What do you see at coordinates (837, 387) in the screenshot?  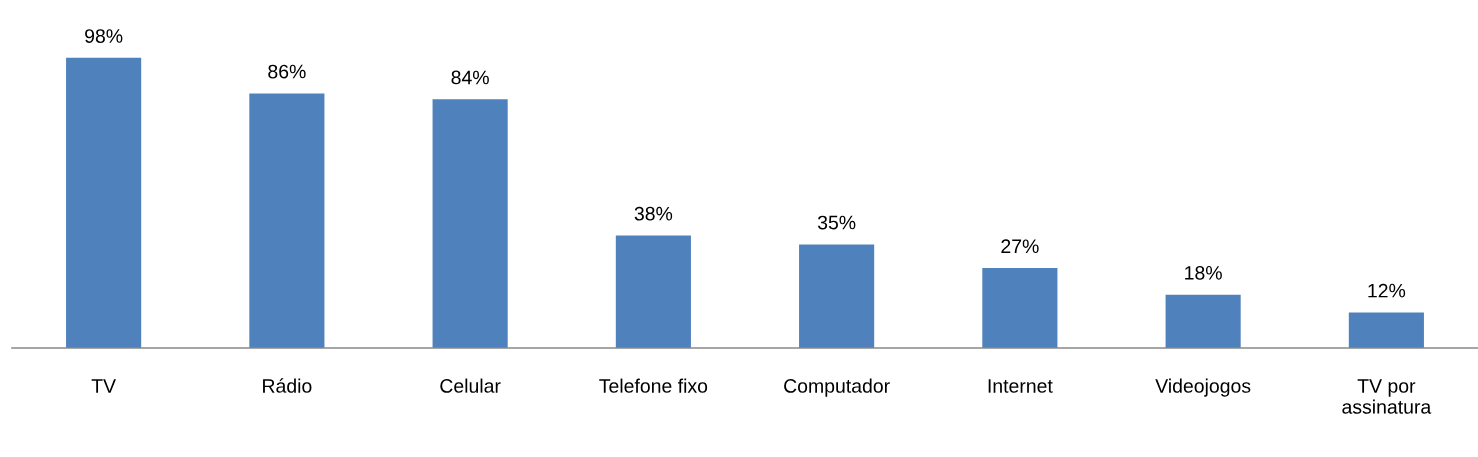 I see `x-tick-label: Computador` at bounding box center [837, 387].